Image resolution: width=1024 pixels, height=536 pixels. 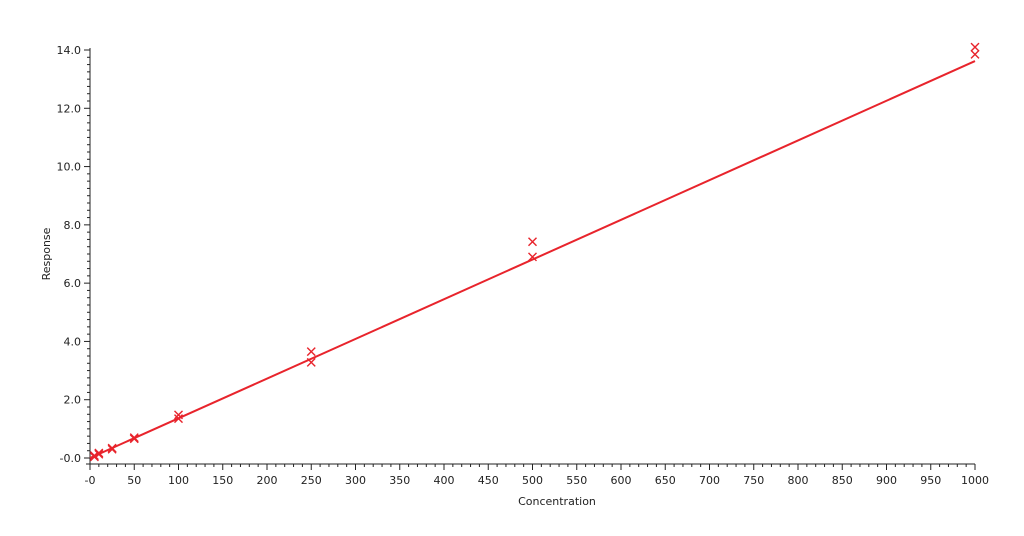 What do you see at coordinates (311, 480) in the screenshot?
I see `x-tick-label: 250` at bounding box center [311, 480].